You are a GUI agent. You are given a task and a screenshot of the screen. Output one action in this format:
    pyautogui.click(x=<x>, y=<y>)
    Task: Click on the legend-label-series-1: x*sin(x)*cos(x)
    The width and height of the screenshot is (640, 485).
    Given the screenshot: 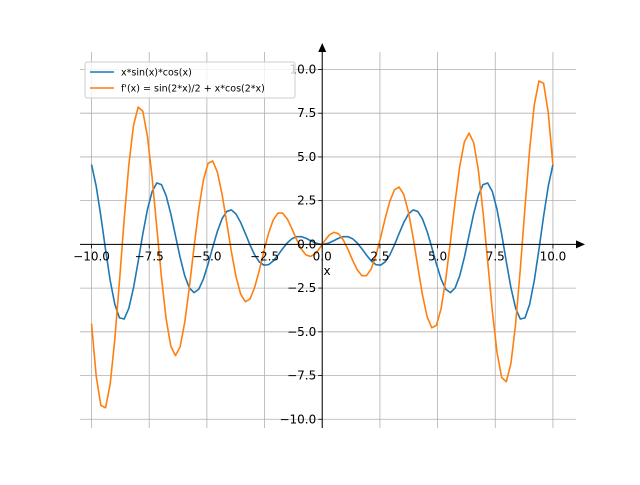 What is the action you would take?
    pyautogui.click(x=156, y=73)
    